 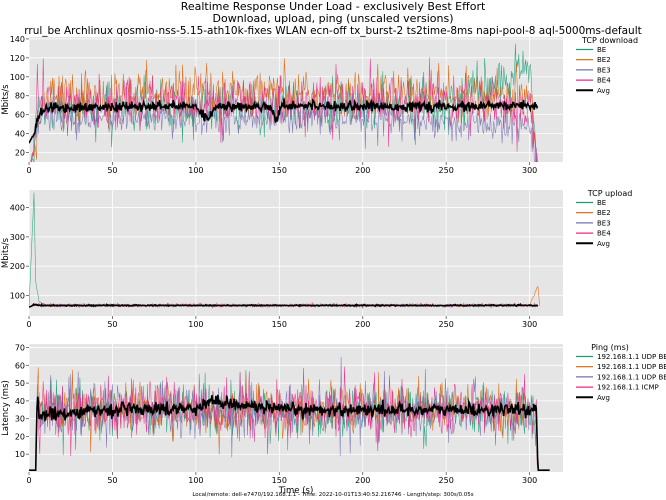 What do you see at coordinates (284, 121) in the screenshot?
I see `download-series-avg` at bounding box center [284, 121].